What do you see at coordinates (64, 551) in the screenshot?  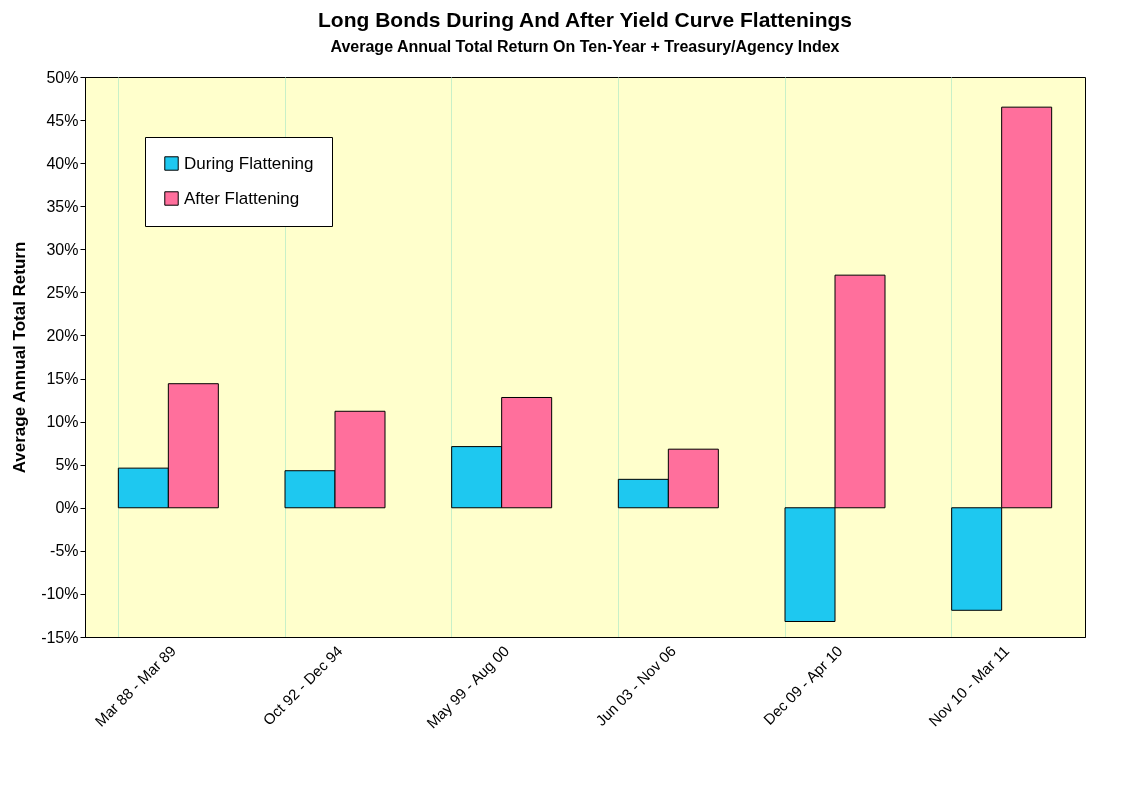 I see `y-tick-label: -5%` at bounding box center [64, 551].